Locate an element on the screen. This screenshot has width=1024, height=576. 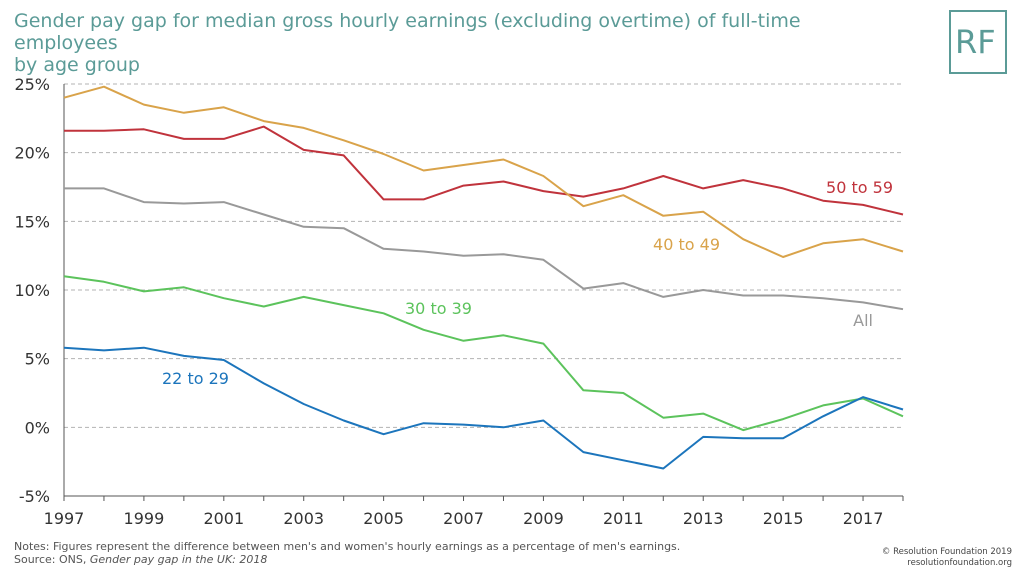
x-tick-label: 2009 is located at coordinates (543, 518).